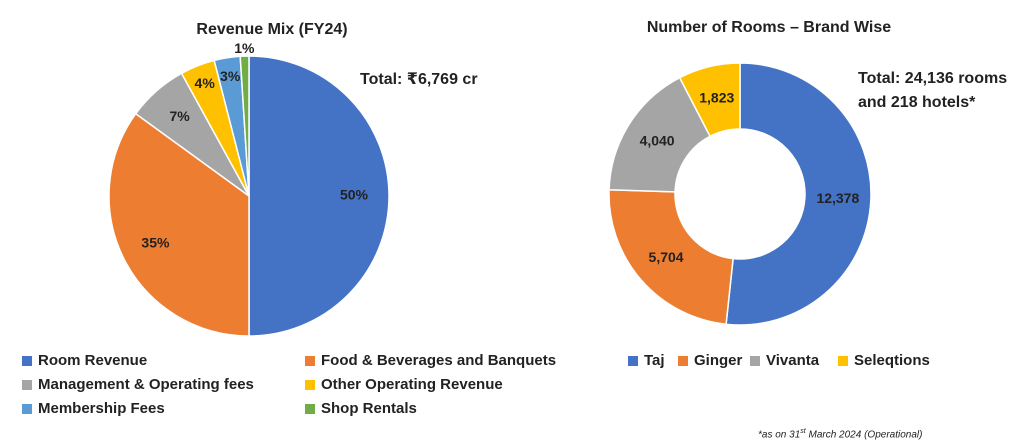 The image size is (1024, 444). What do you see at coordinates (917, 102) in the screenshot?
I see `annotation: and 218 hotels*` at bounding box center [917, 102].